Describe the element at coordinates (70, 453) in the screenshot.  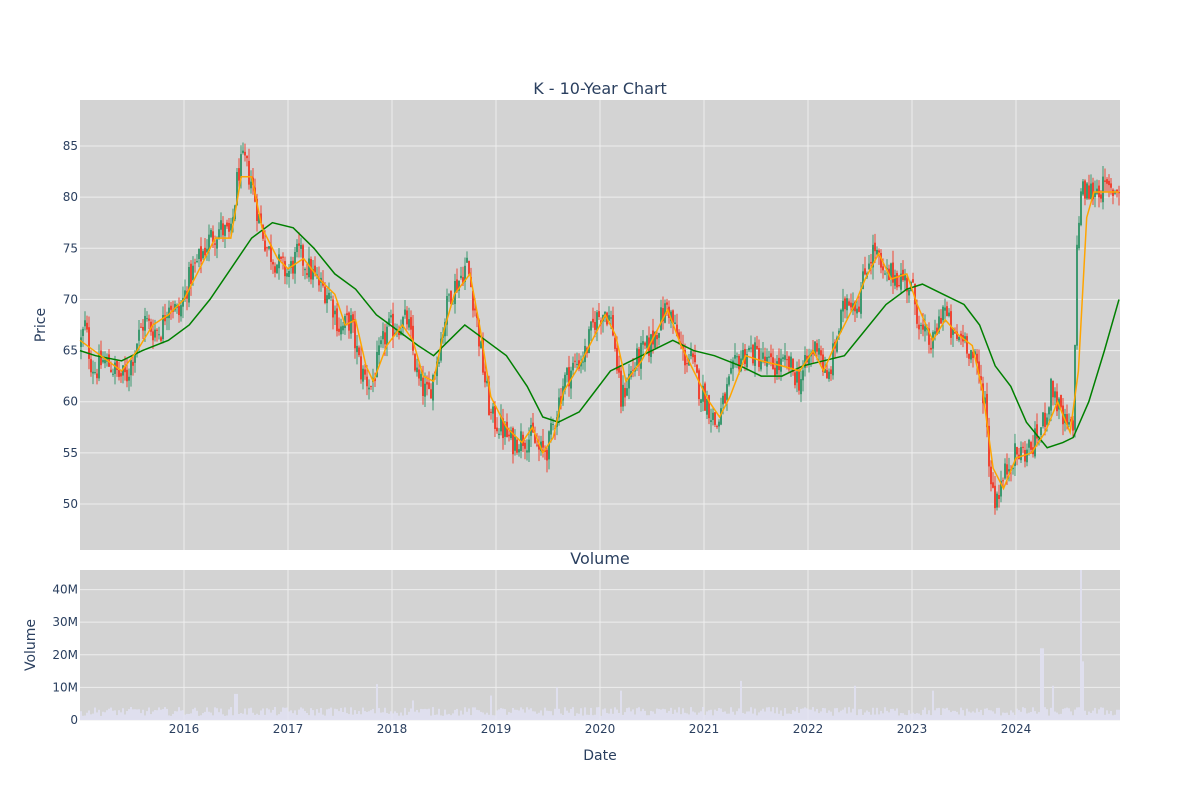
I see `price-y-tick-label: 55` at that location.